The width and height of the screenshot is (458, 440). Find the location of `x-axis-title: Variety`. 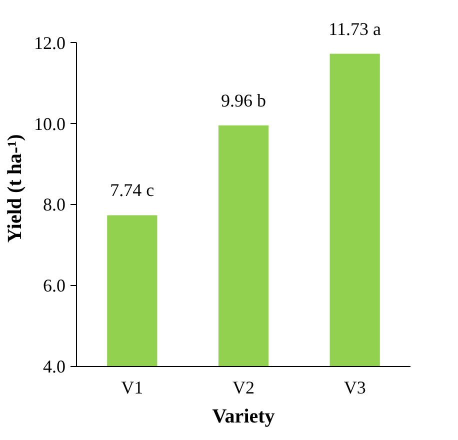

x-axis-title: Variety is located at coordinates (243, 417).